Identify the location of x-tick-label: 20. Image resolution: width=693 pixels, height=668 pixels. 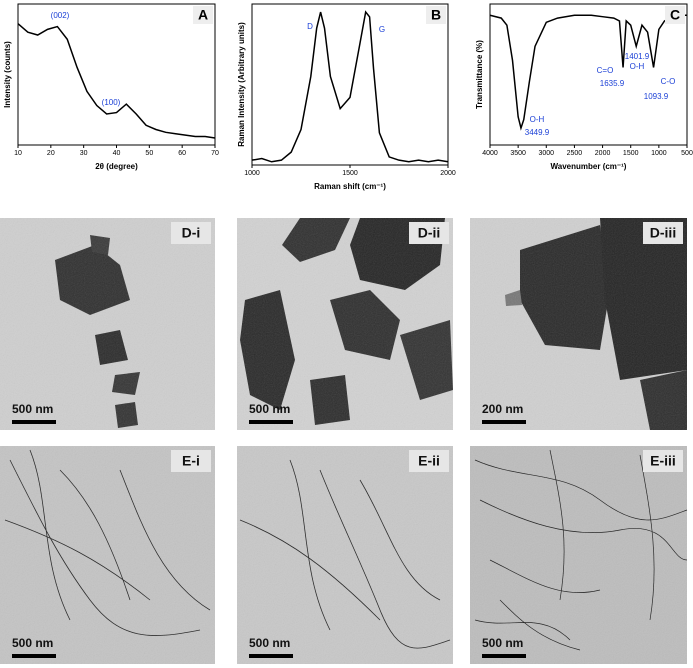
(51, 153).